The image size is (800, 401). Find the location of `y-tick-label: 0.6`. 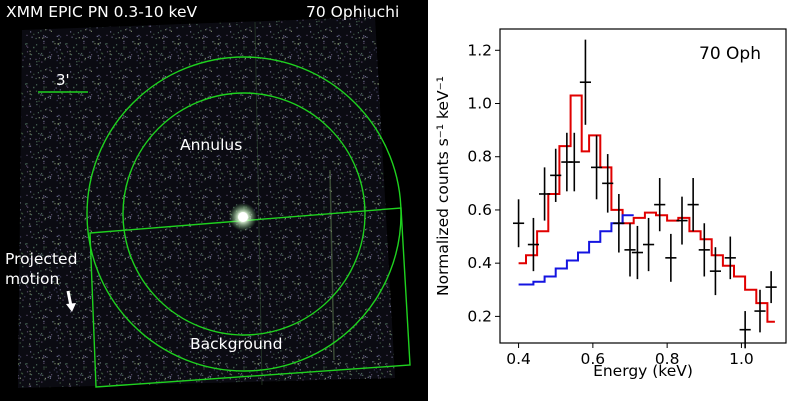

y-tick-label: 0.6 is located at coordinates (479, 210).